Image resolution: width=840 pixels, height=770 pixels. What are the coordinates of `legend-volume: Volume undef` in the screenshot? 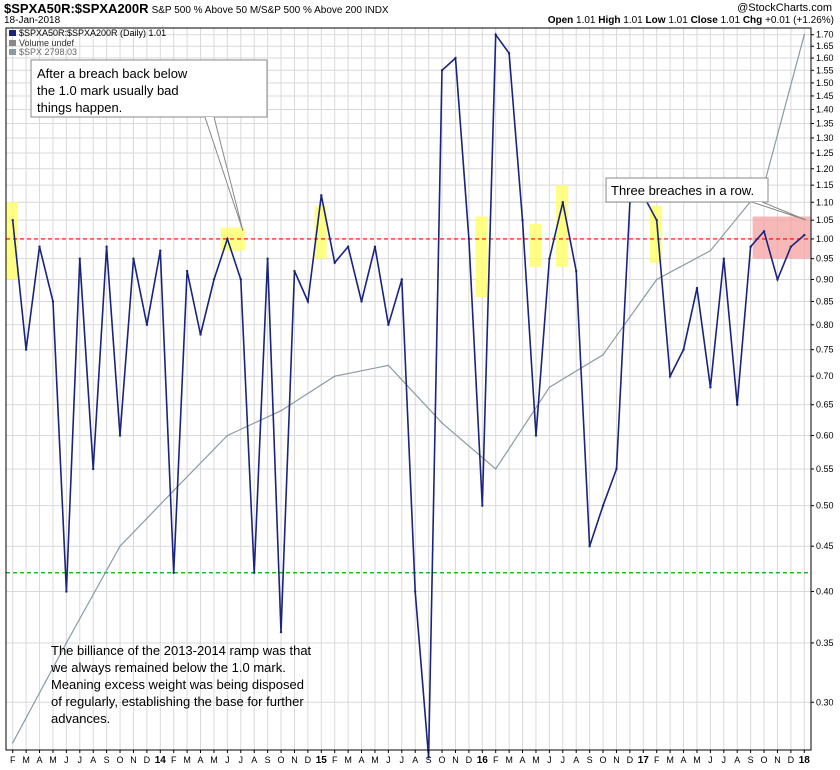 It's located at (47, 43).